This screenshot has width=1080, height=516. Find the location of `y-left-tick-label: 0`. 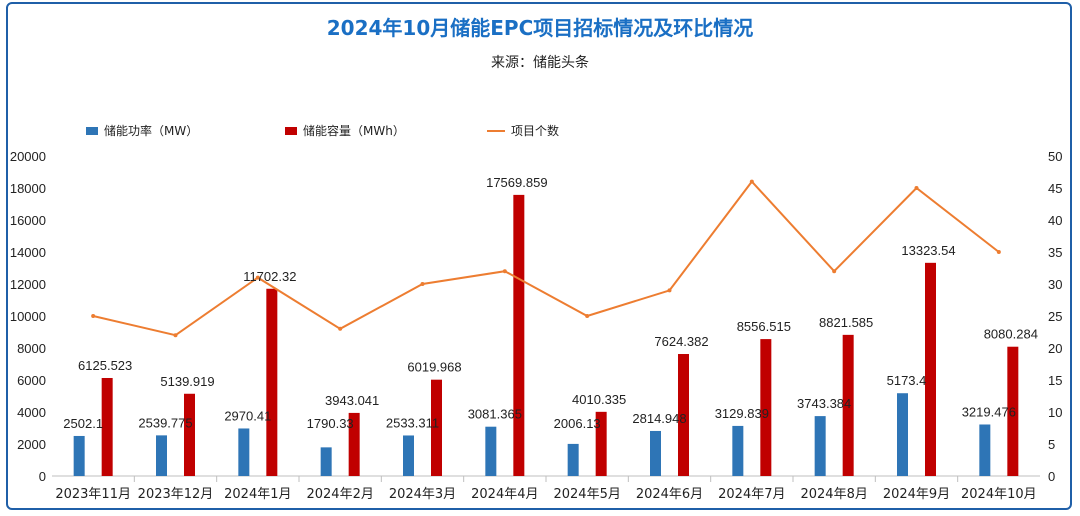

y-left-tick-label: 0 is located at coordinates (42, 476).